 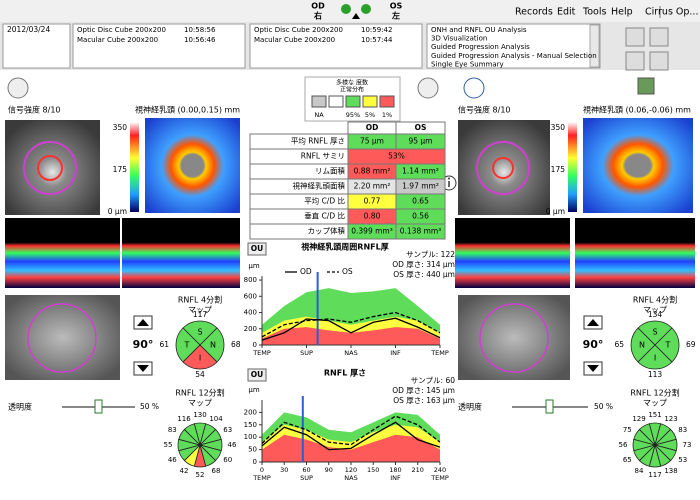 I want to click on menu-item: Help, so click(x=622, y=12).